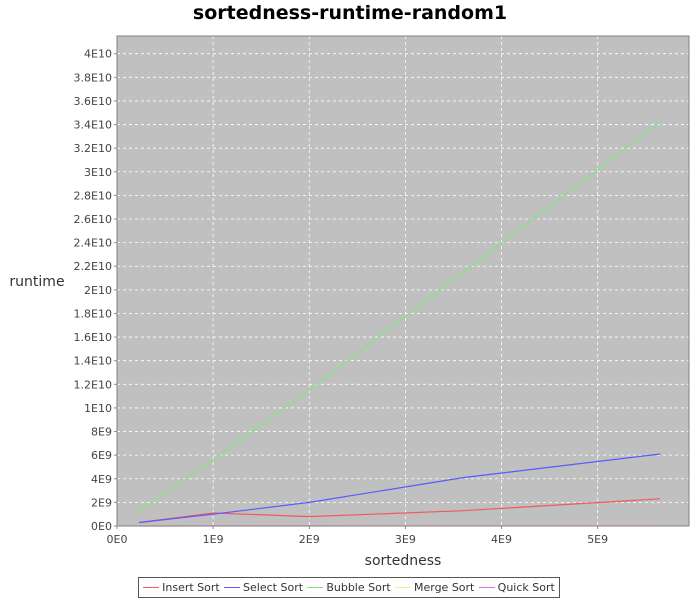  I want to click on legend-item-merge-sort: Merge Sort, so click(434, 587).